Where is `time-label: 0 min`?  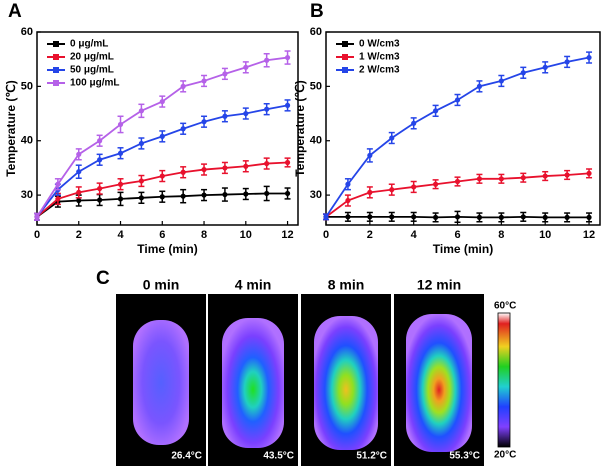 time-label: 0 min is located at coordinates (161, 285).